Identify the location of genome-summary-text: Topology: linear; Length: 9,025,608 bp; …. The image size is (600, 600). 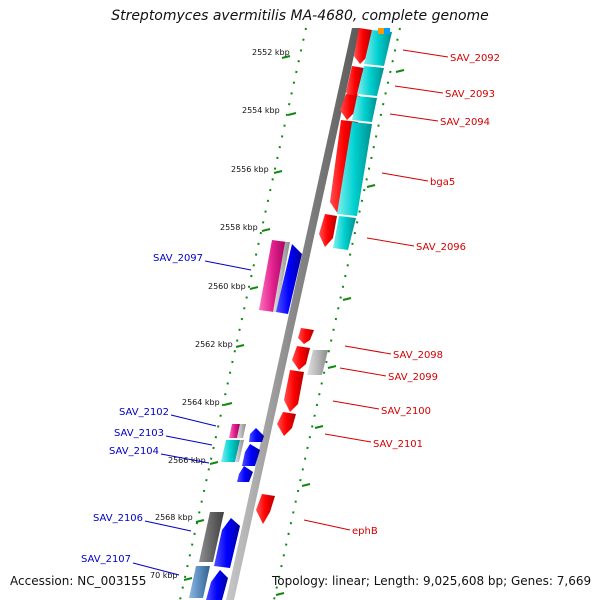
(432, 581).